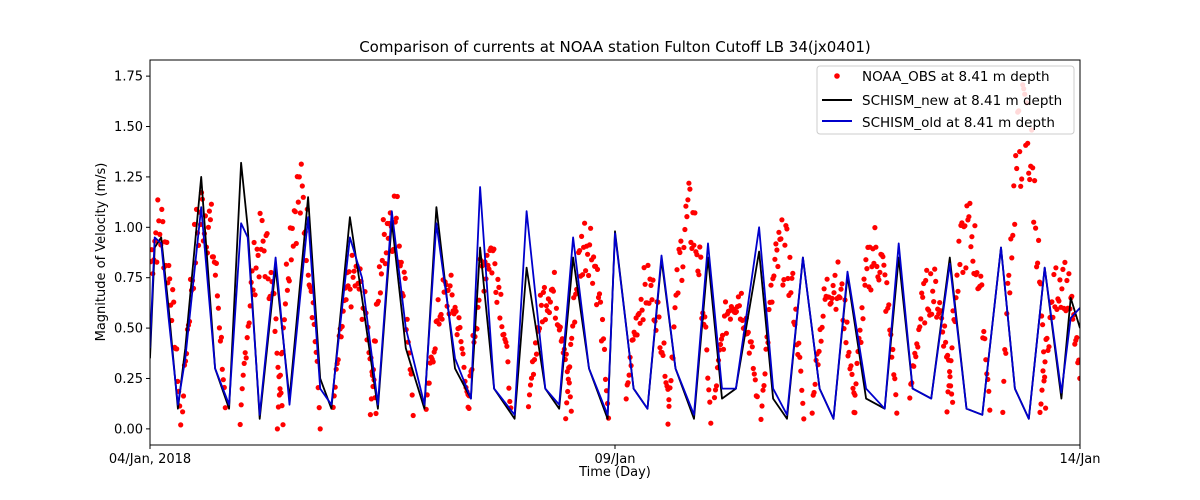 Image resolution: width=1200 pixels, height=500 pixels. Describe the element at coordinates (128, 177) in the screenshot. I see `y-tick-label: 1.25` at that location.